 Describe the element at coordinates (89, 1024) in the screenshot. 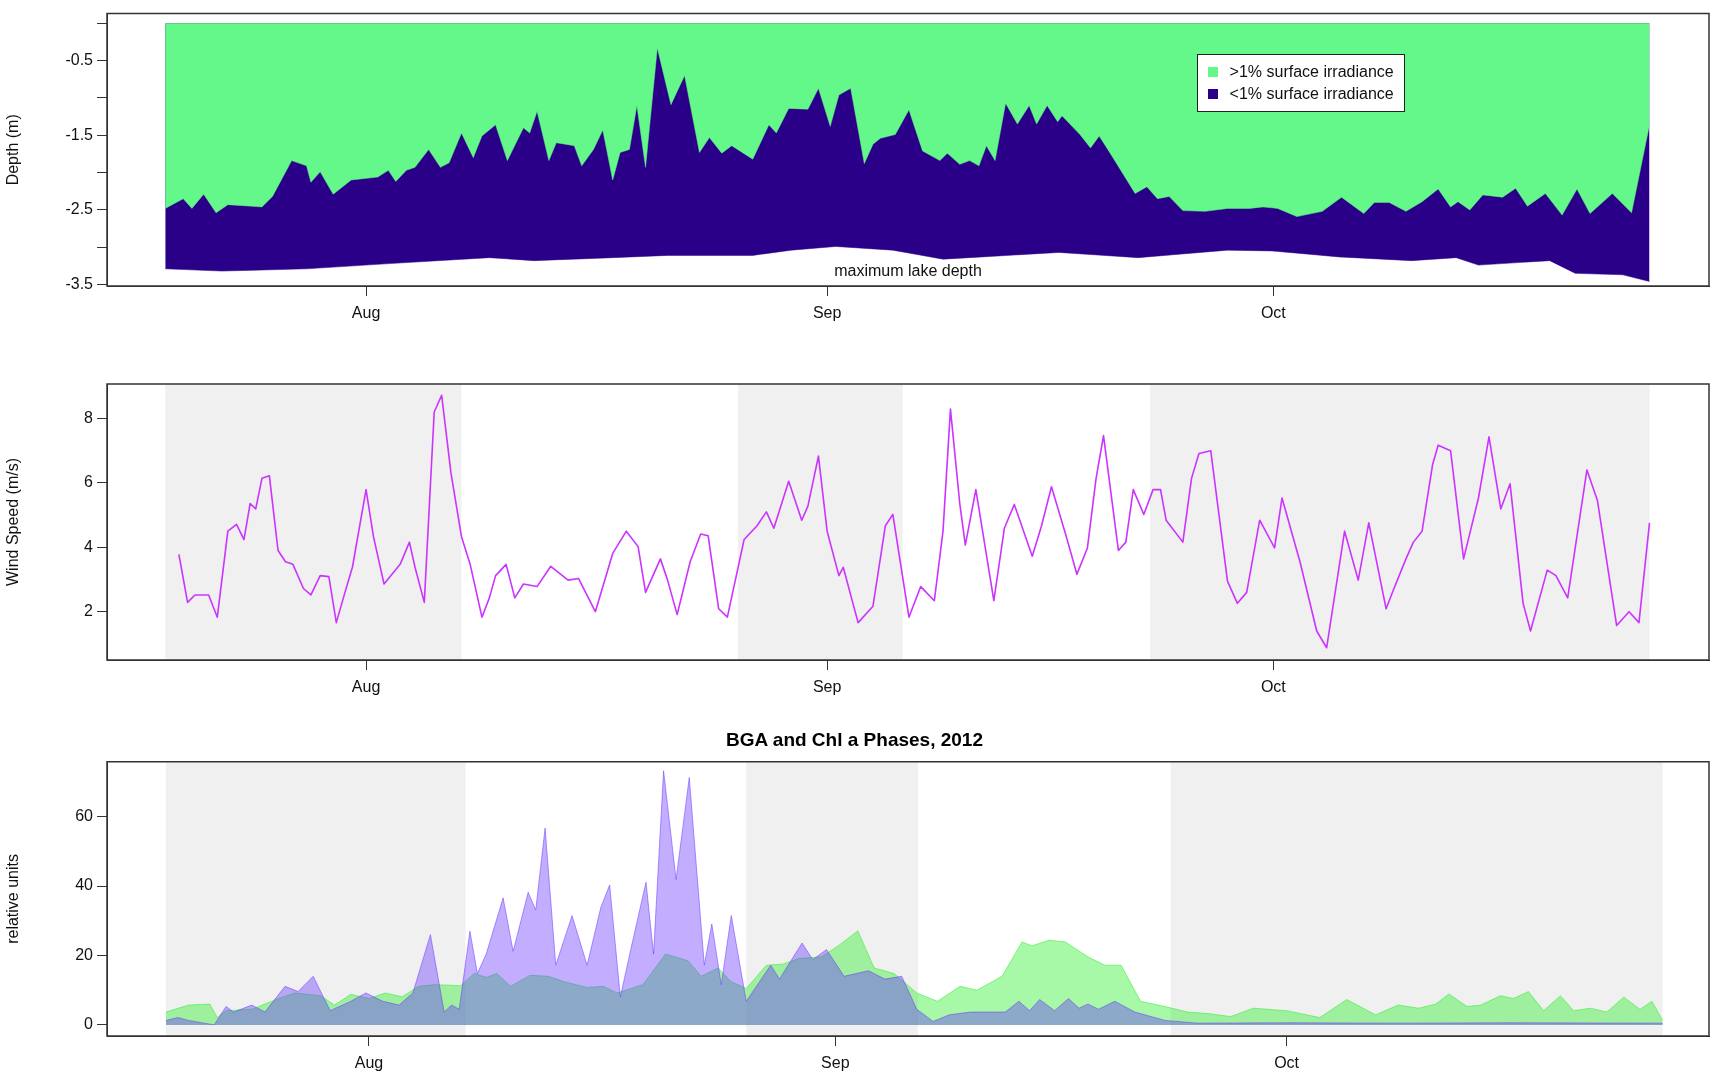

I see `y-tick-label: 0` at that location.